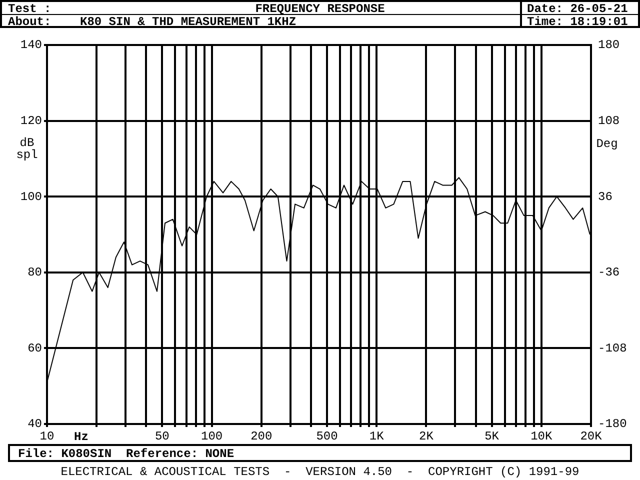 Image resolution: width=640 pixels, height=480 pixels. Describe the element at coordinates (35, 348) in the screenshot. I see `y-tick-label: 60` at that location.